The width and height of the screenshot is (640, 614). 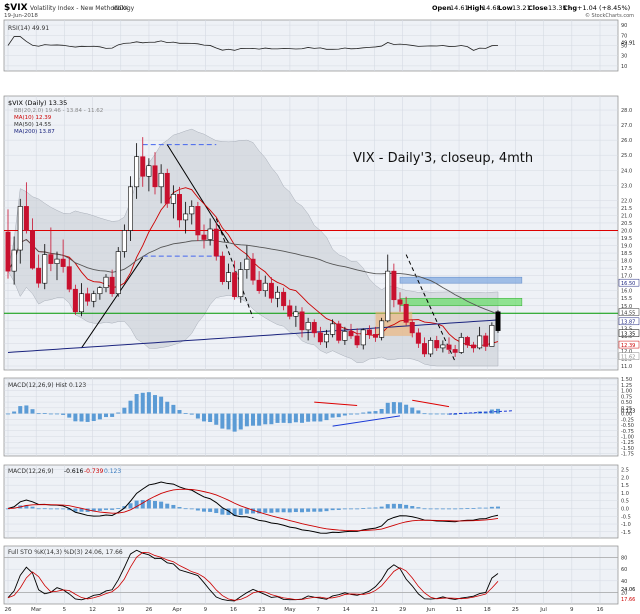 What do you see at coordinates (475, 8) in the screenshot?
I see `high-label: High` at bounding box center [475, 8].